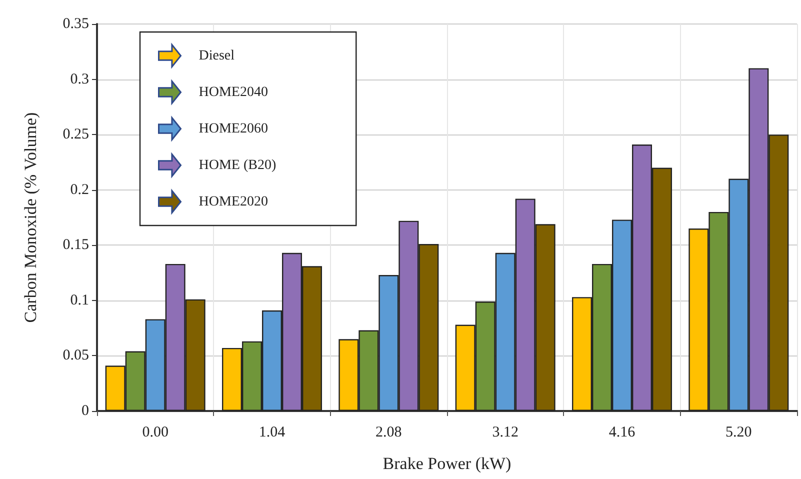 The width and height of the screenshot is (801, 479). Describe the element at coordinates (75, 356) in the screenshot. I see `y-tick-label: 0.05` at that location.